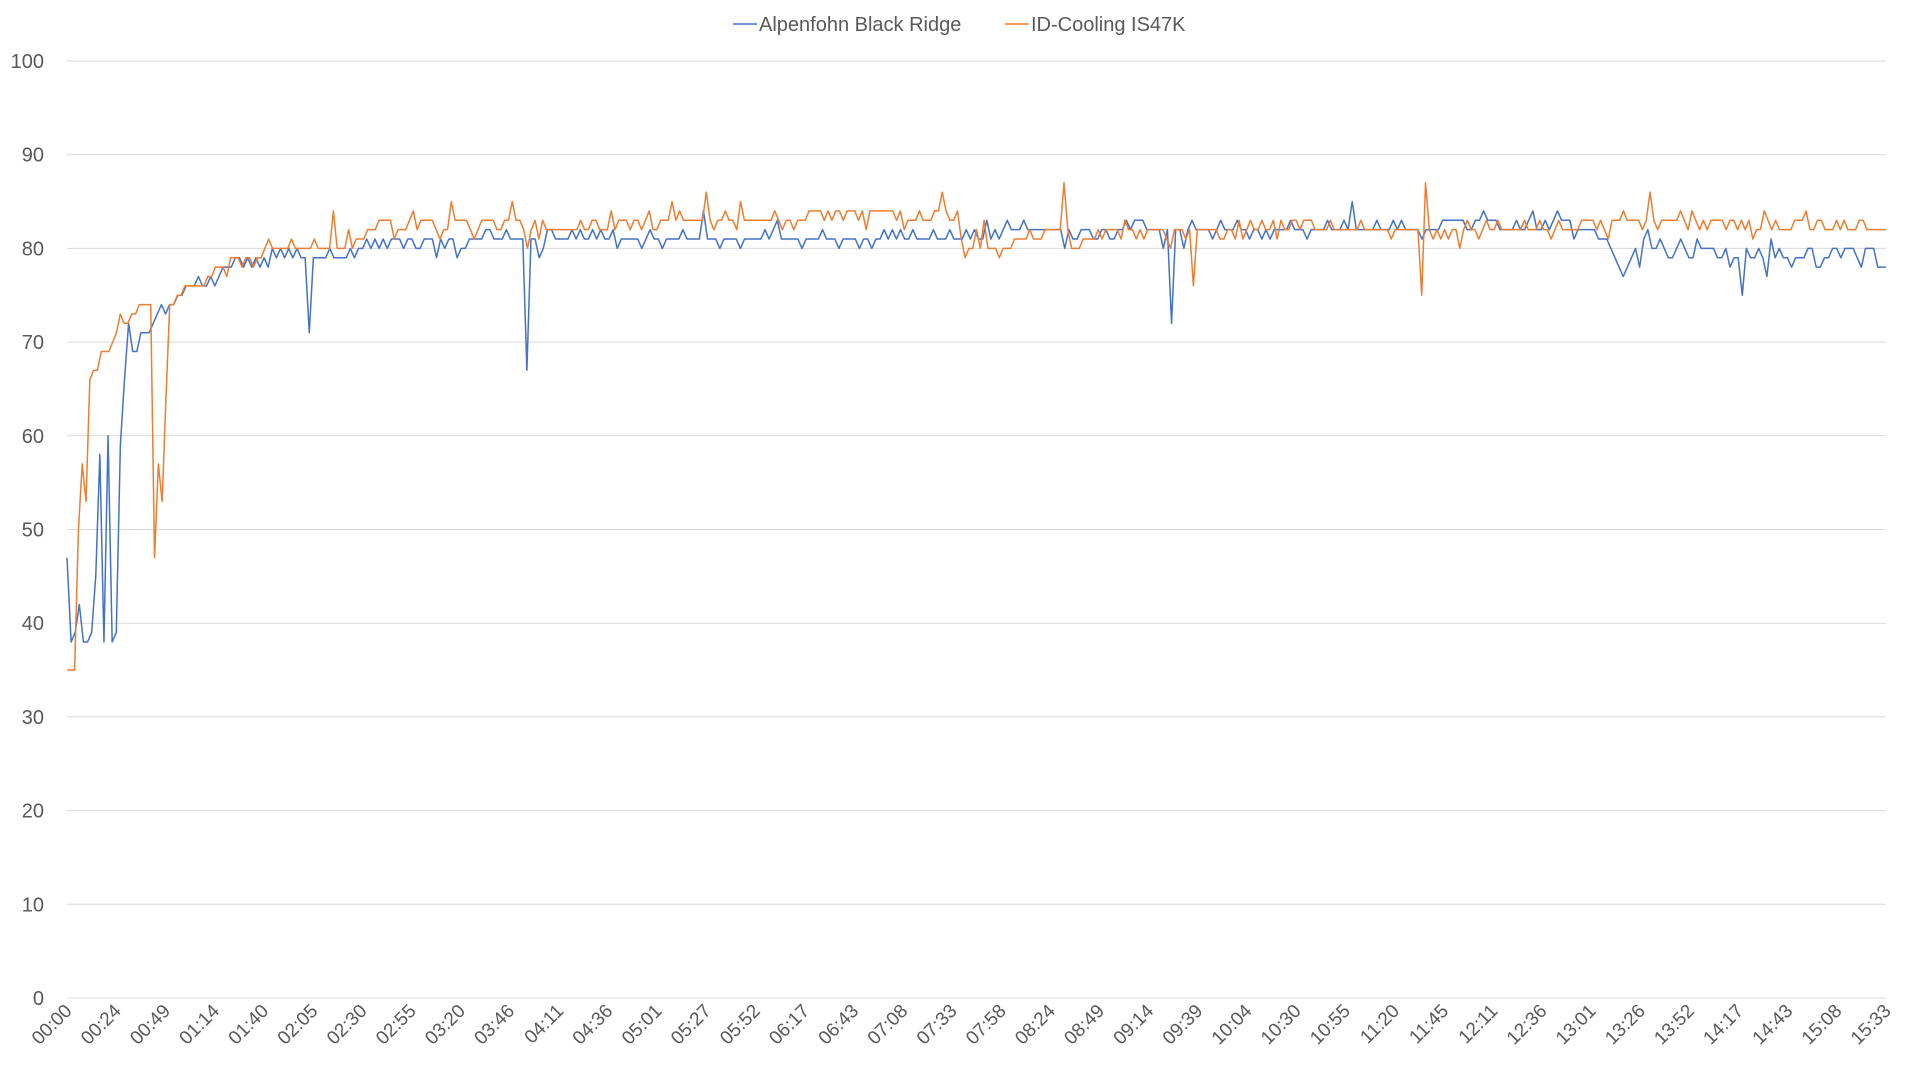 This screenshot has height=1080, width=1920. What do you see at coordinates (937, 1025) in the screenshot?
I see `x-tick-label: 07:33` at bounding box center [937, 1025].